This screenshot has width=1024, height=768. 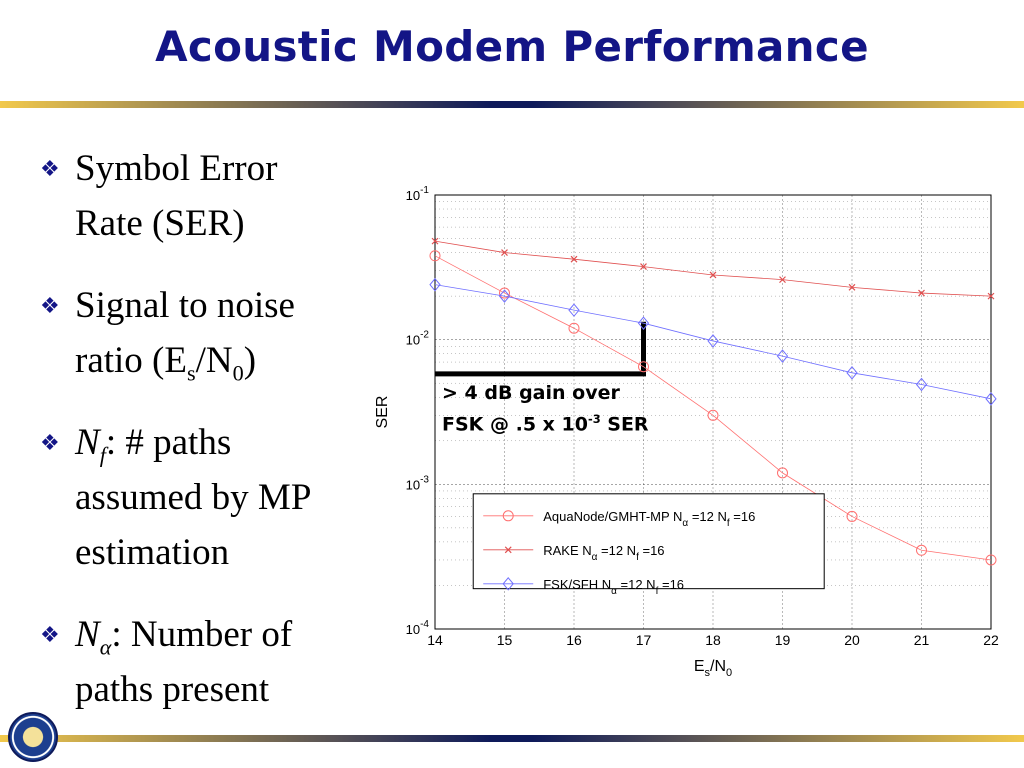 I want to click on slide-title: Acoustic Modem Performance, so click(x=512, y=46).